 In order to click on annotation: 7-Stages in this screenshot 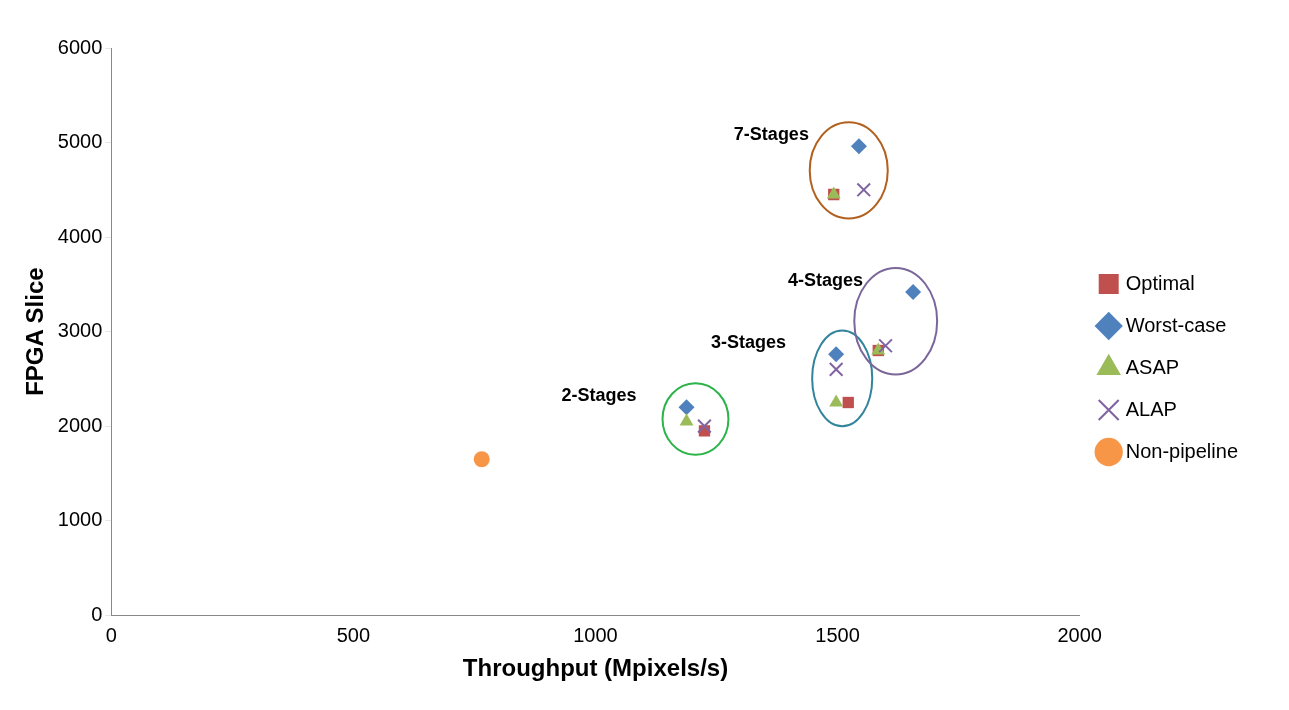, I will do `click(771, 134)`.